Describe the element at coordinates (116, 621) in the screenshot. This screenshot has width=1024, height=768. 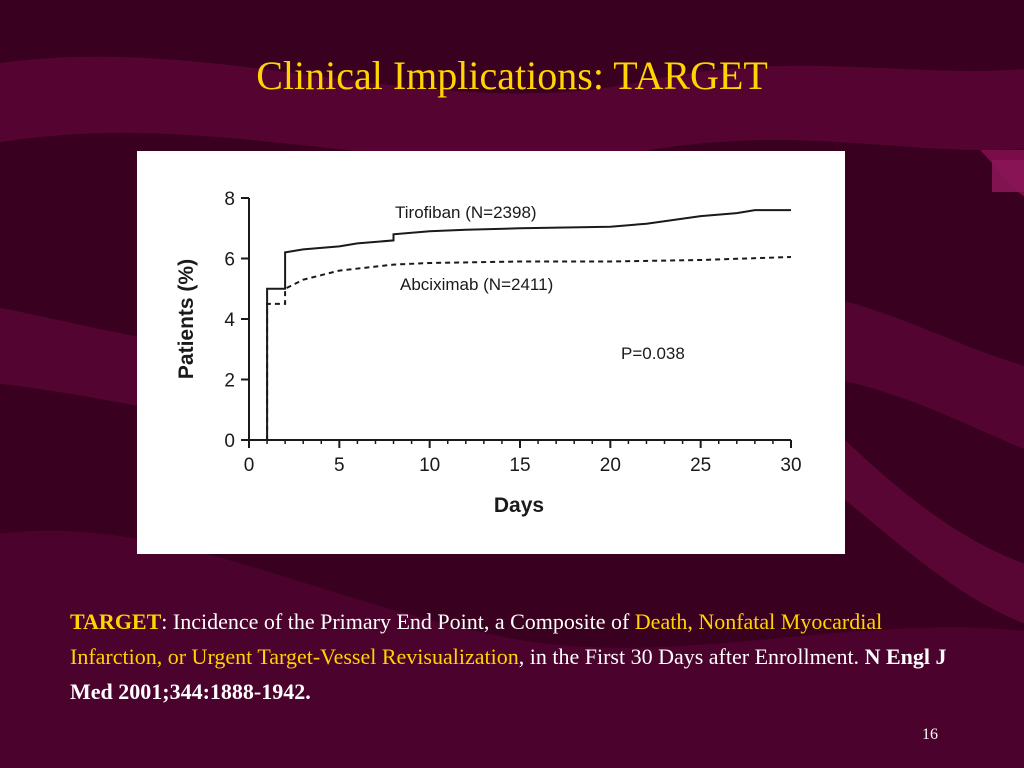
I see `caption-trial-name: TARGET` at that location.